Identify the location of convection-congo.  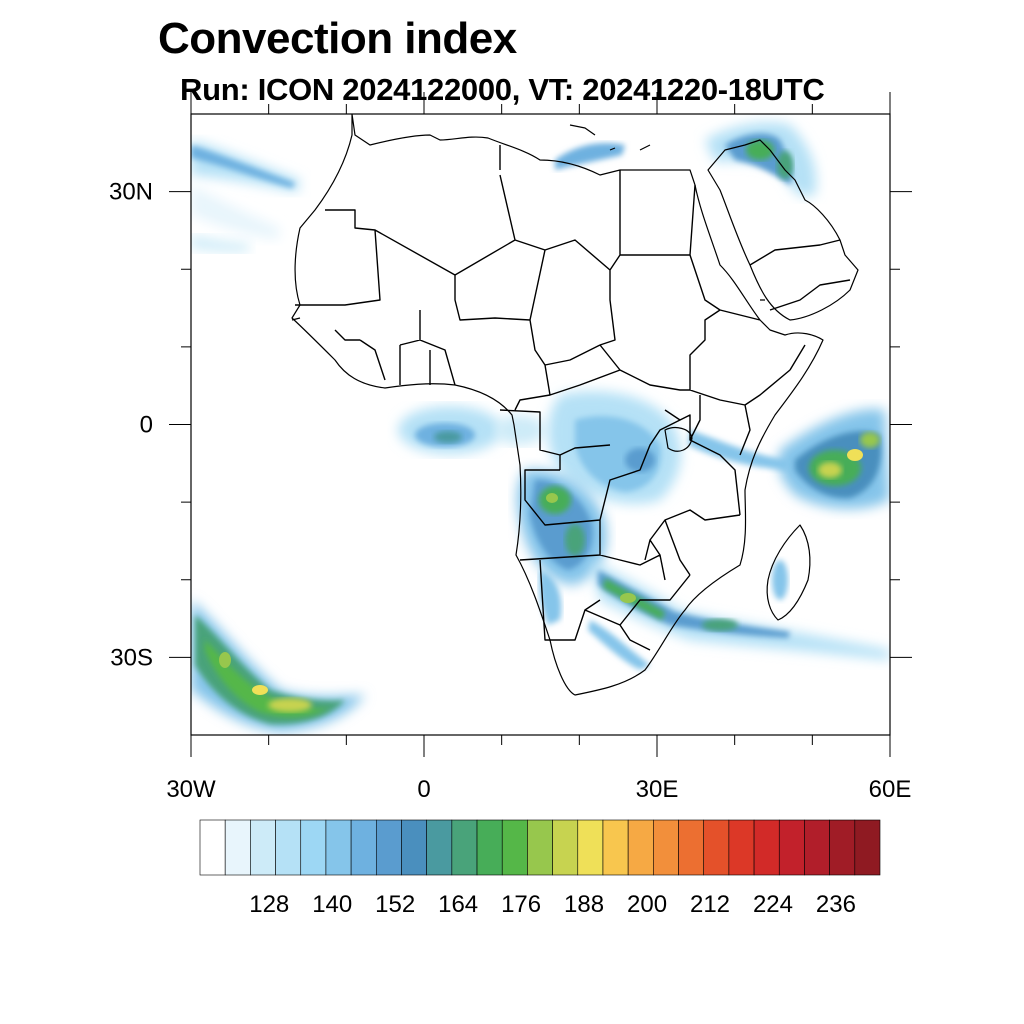
(668, 447).